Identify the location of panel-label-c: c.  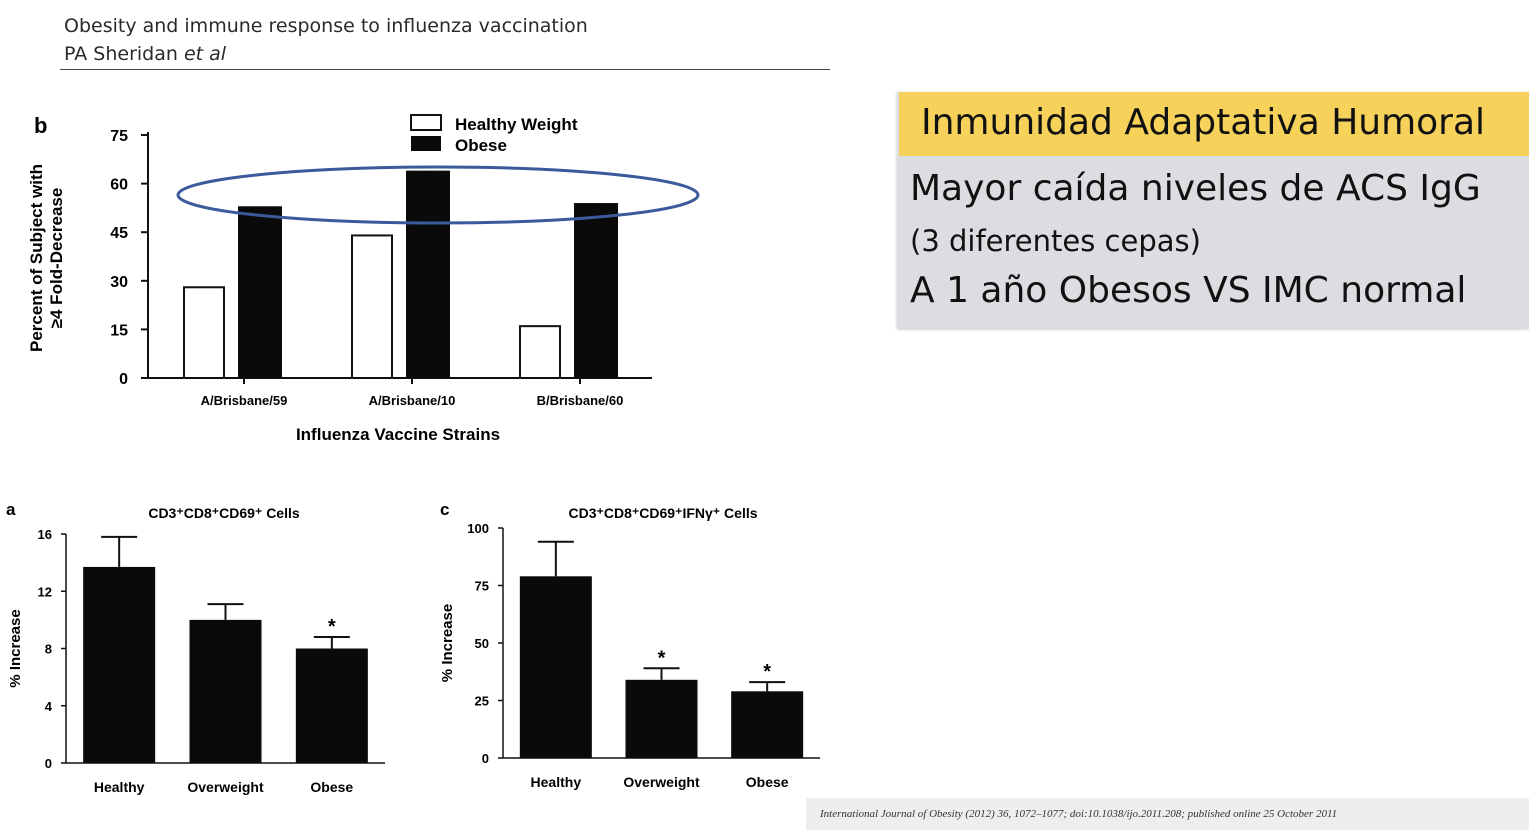
(444, 509).